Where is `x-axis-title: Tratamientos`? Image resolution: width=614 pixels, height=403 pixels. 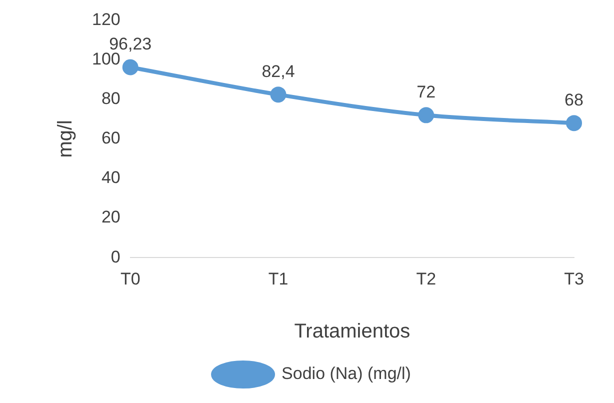
x-axis-title: Tratamientos is located at coordinates (352, 331).